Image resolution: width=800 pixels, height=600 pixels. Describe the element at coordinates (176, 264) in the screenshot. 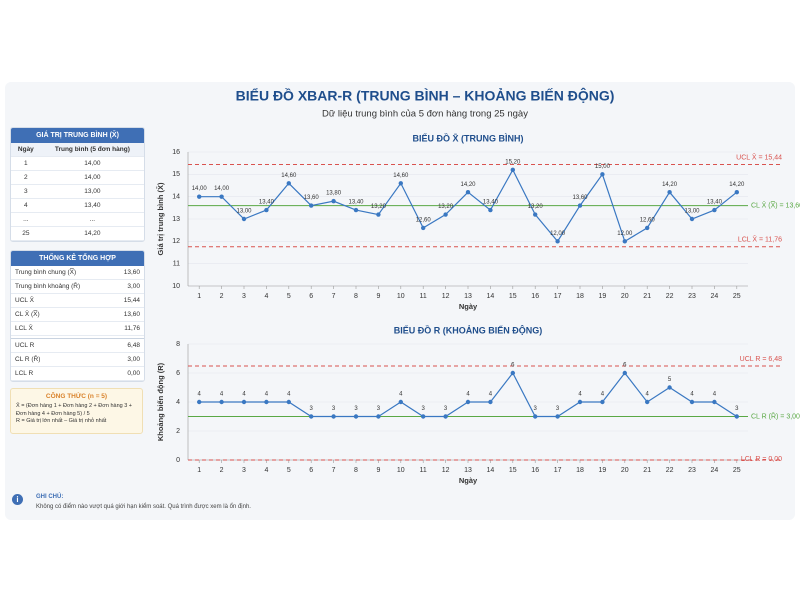

I see `y-tick-label: 11` at that location.